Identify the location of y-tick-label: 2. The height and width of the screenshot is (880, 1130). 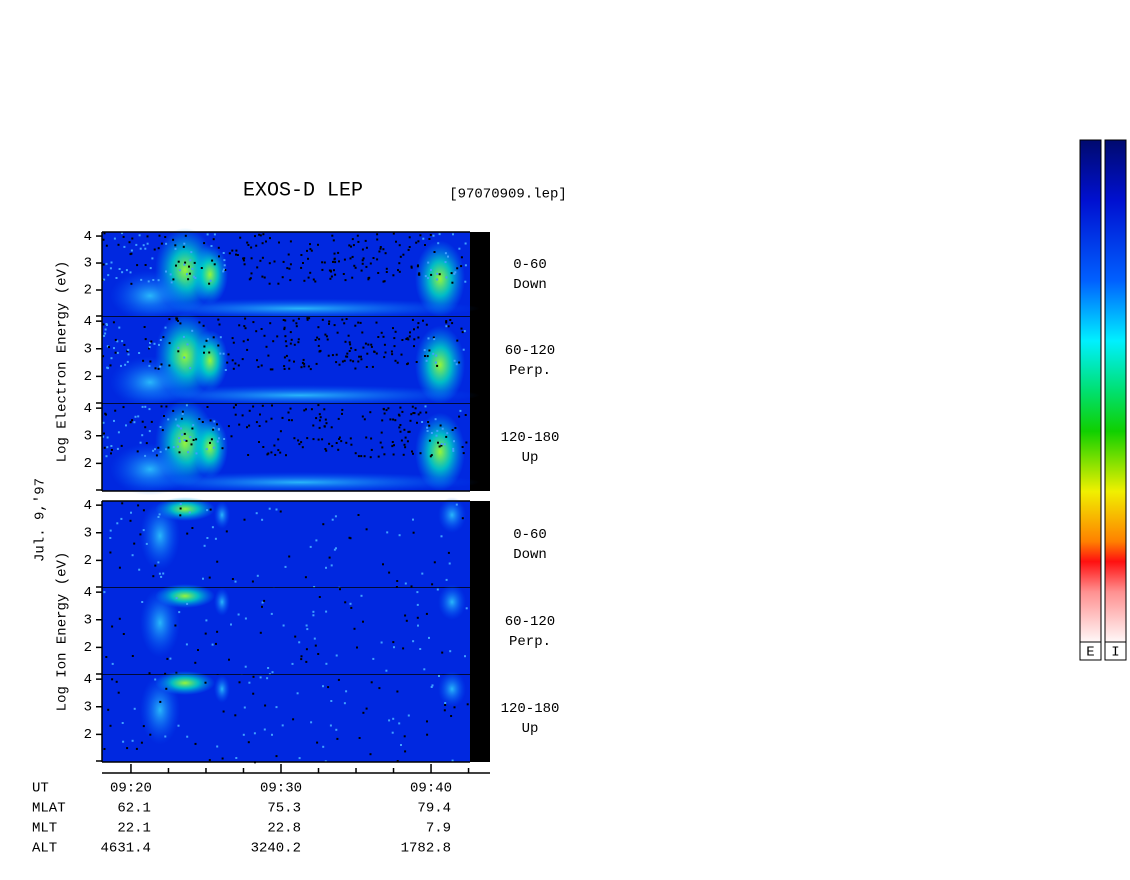
(88, 735).